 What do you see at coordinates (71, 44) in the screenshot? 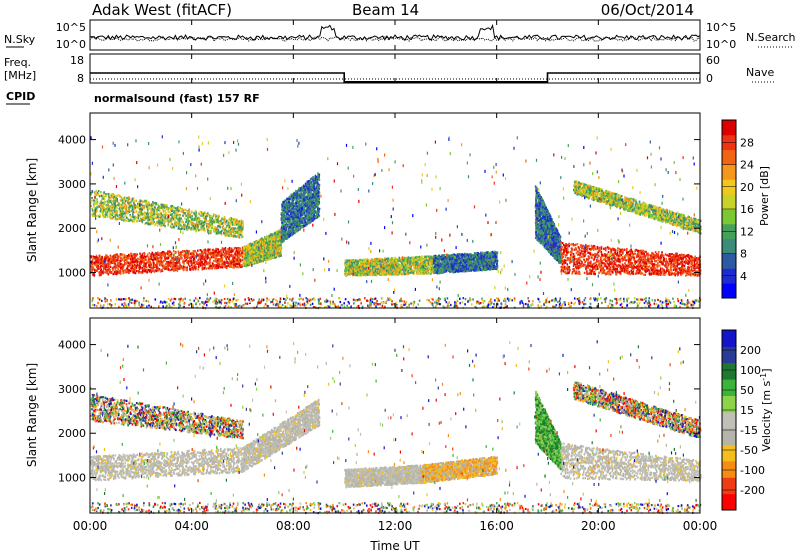
I see `nsky-tick-bottom: 10^0` at bounding box center [71, 44].